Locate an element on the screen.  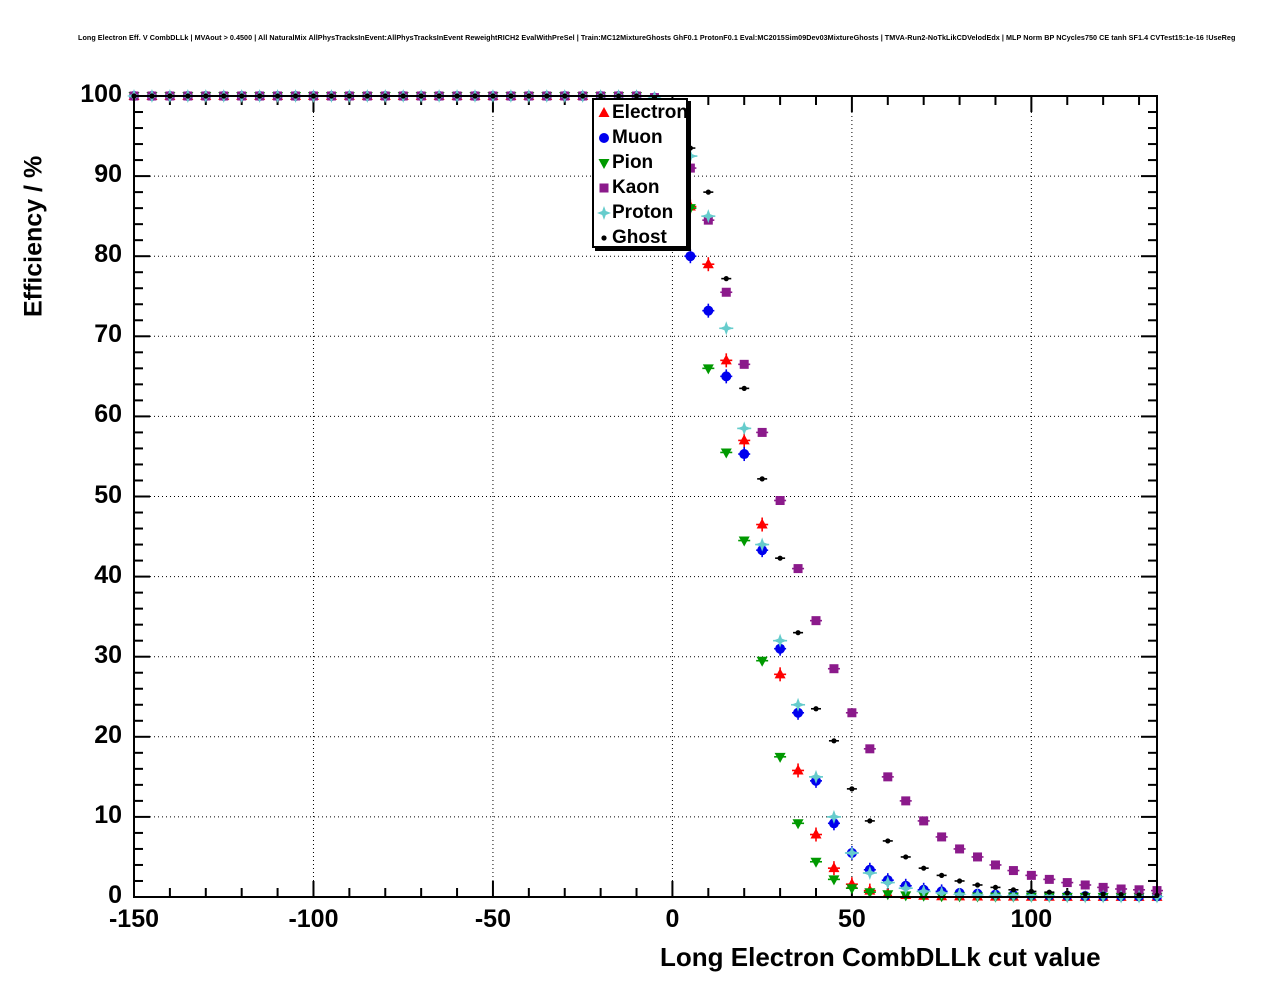
y-tick-label: 100 is located at coordinates (101, 94).